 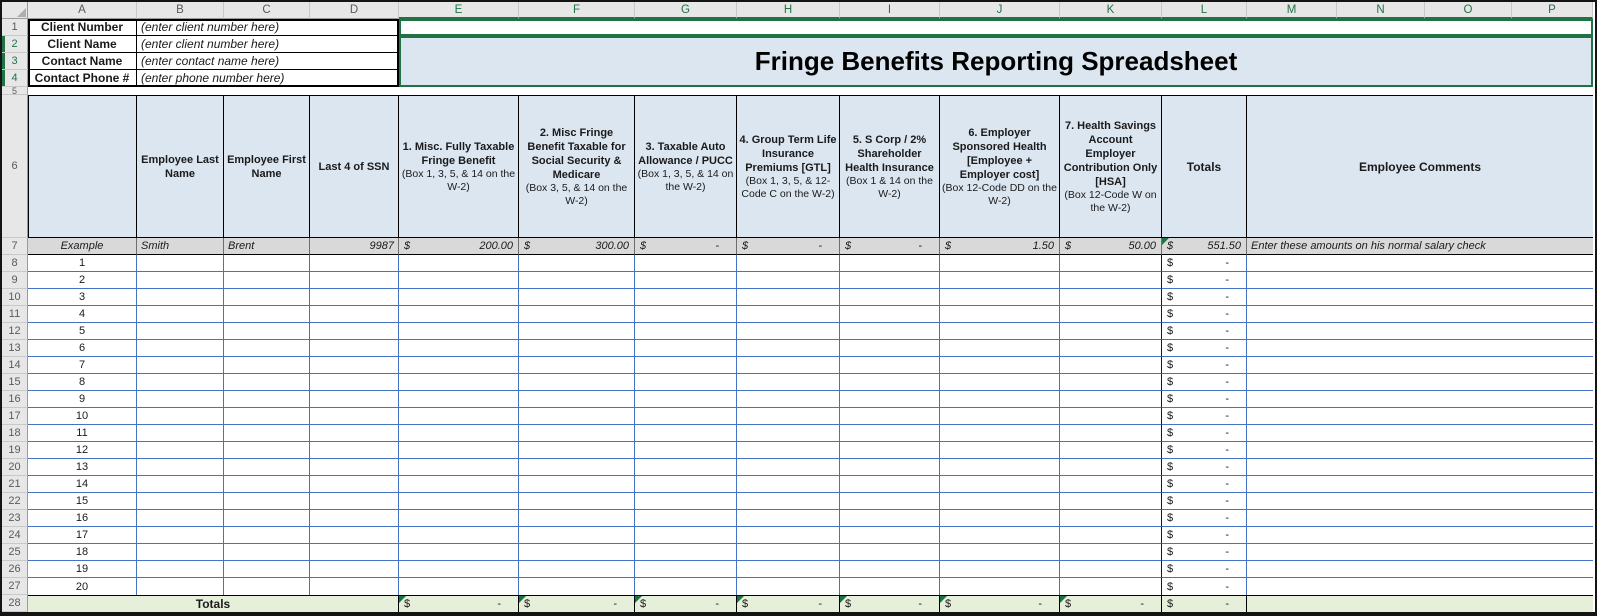 What do you see at coordinates (180, 10) in the screenshot?
I see `column-header-b: B` at bounding box center [180, 10].